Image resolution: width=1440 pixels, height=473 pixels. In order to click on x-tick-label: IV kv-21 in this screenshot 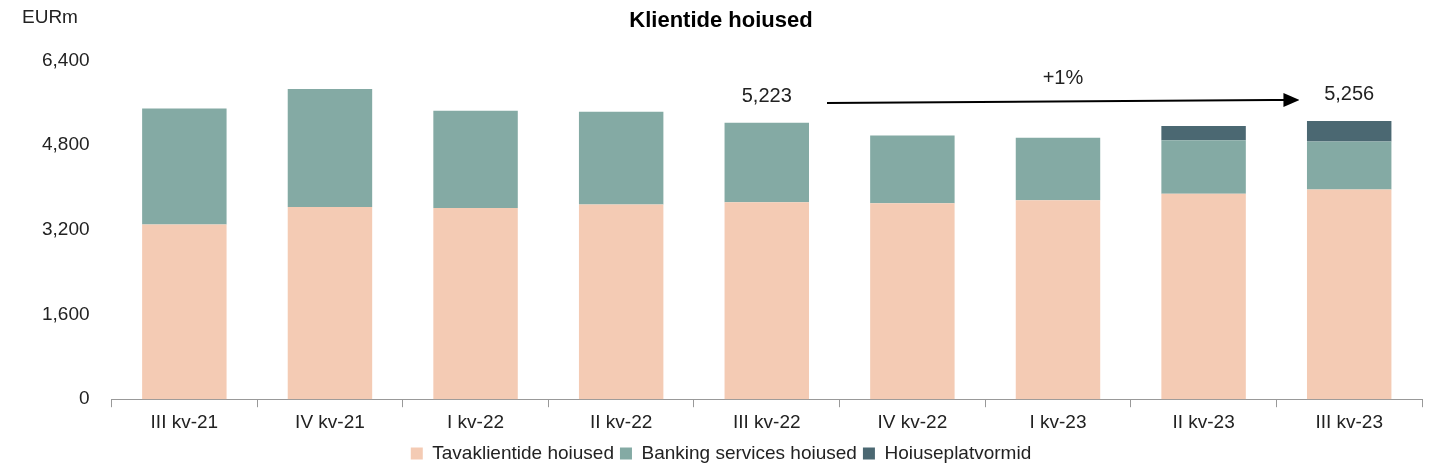, I will do `click(330, 421)`.